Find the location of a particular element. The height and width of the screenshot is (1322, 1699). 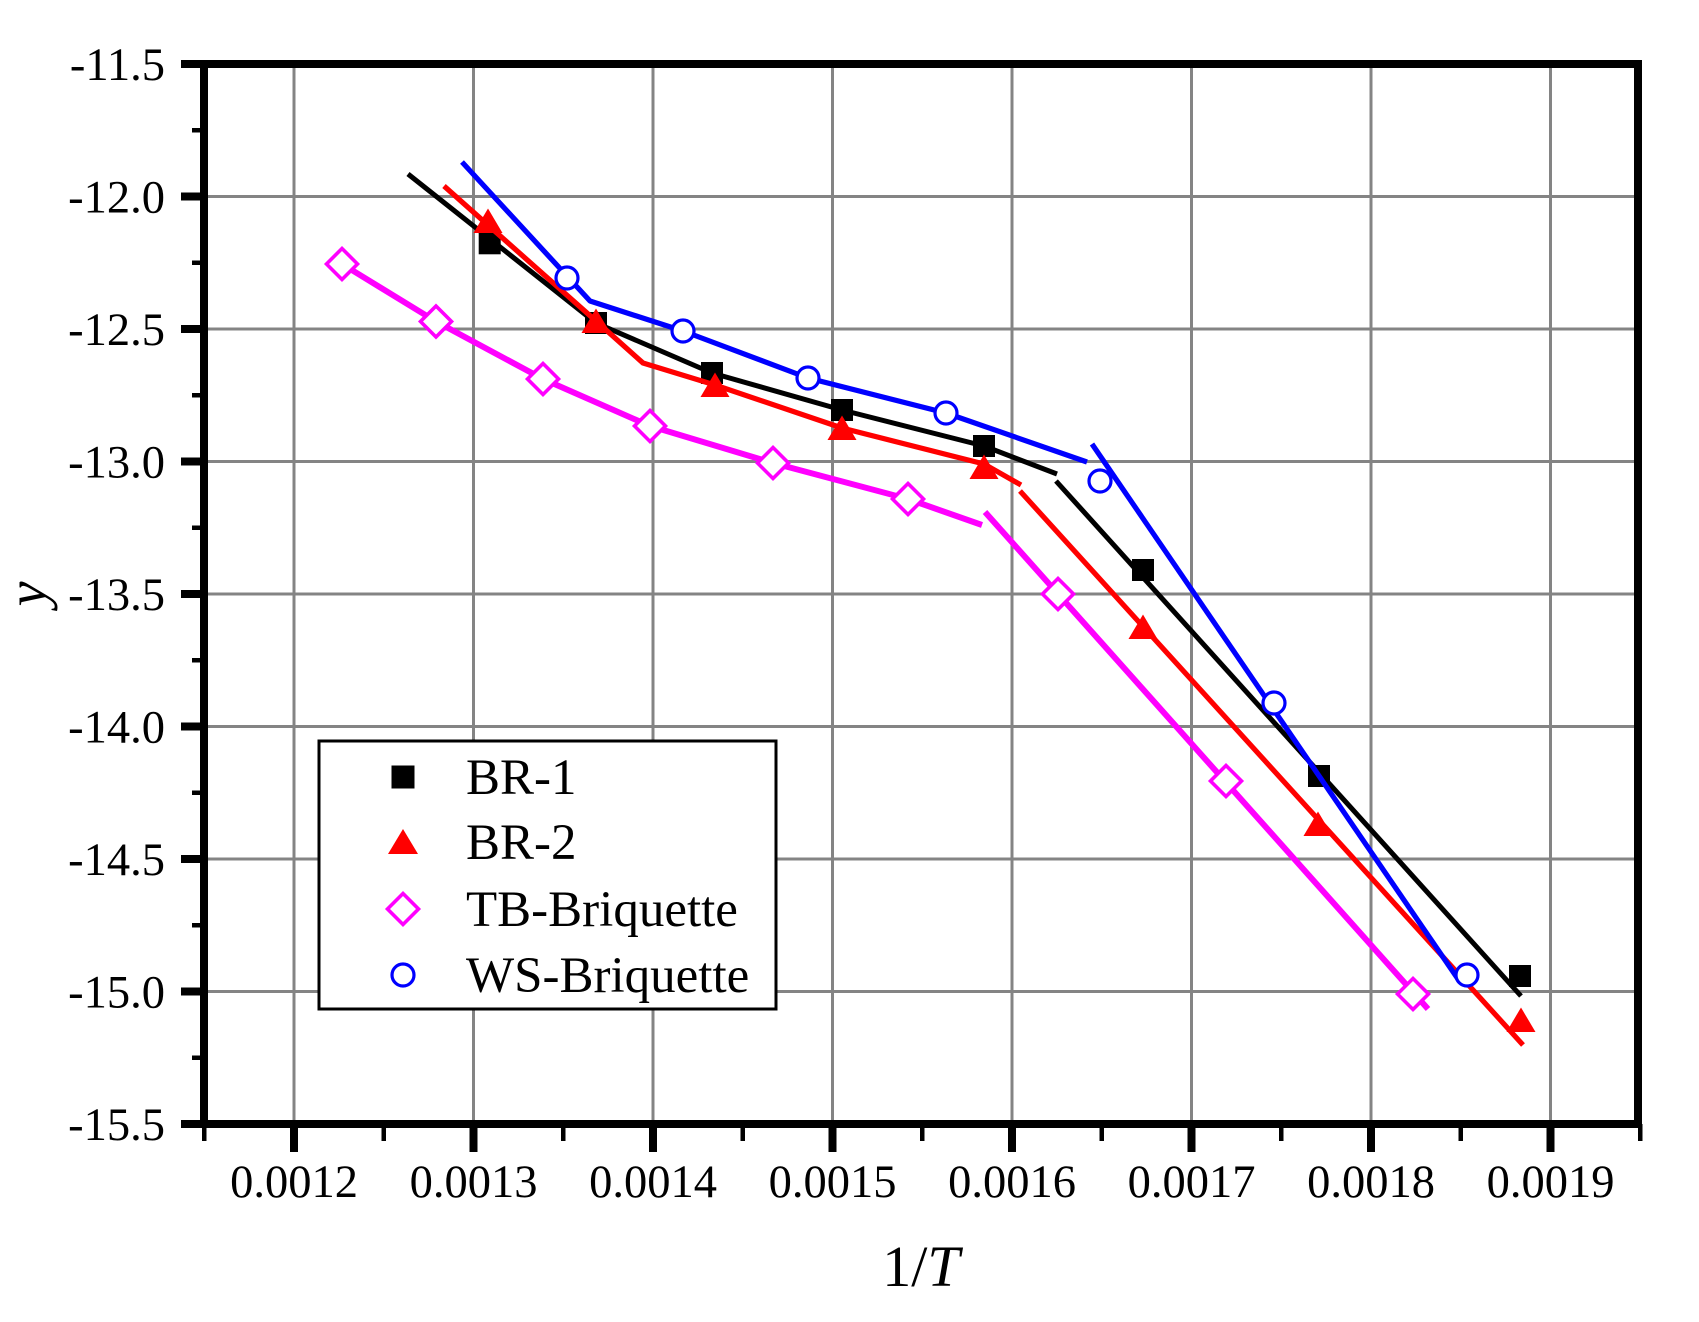

svg-text: BR-1 is located at coordinates (521, 778).